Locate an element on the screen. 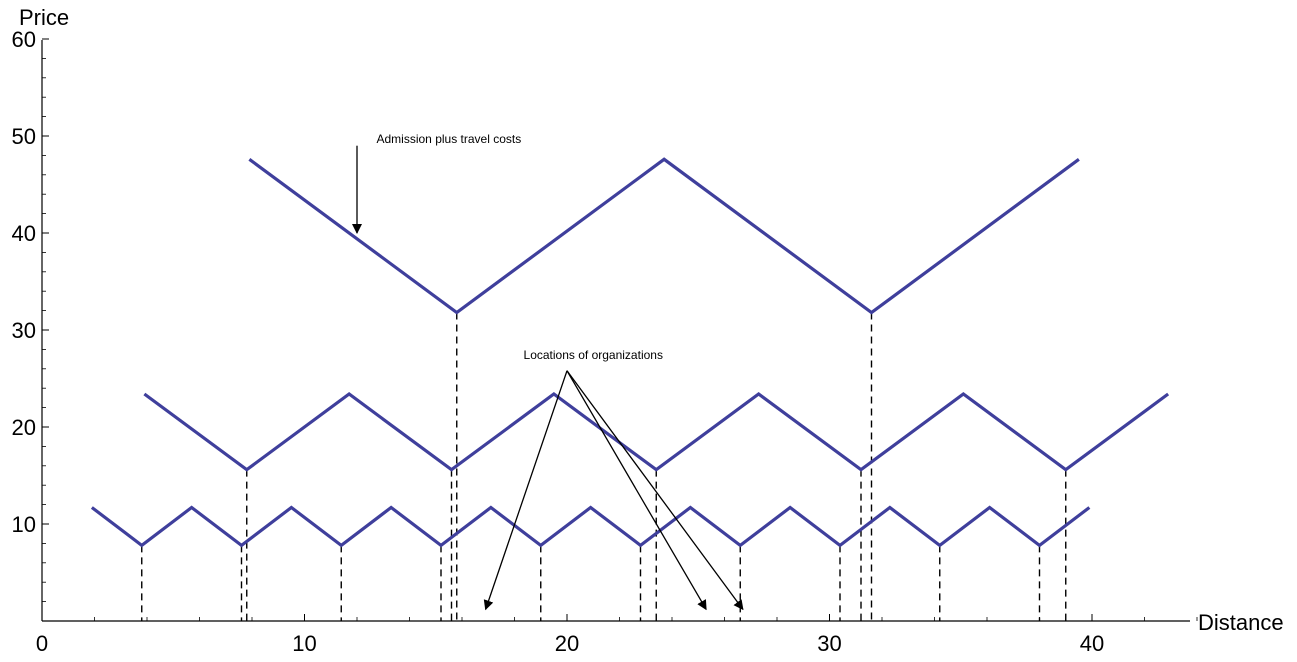 Image resolution: width=1297 pixels, height=662 pixels. y-tick-label: 20 is located at coordinates (24, 427).